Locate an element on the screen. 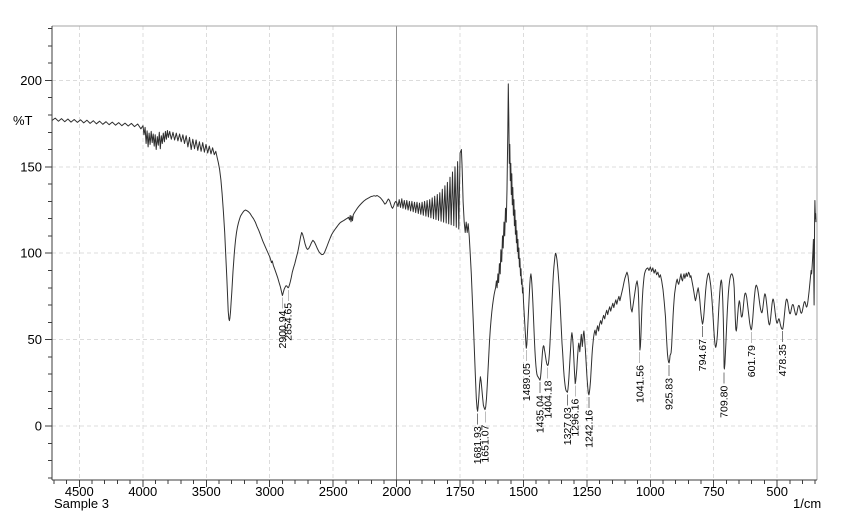 Image resolution: width=841 pixels, height=522 pixels. y-tick-label: 0 is located at coordinates (38, 426).